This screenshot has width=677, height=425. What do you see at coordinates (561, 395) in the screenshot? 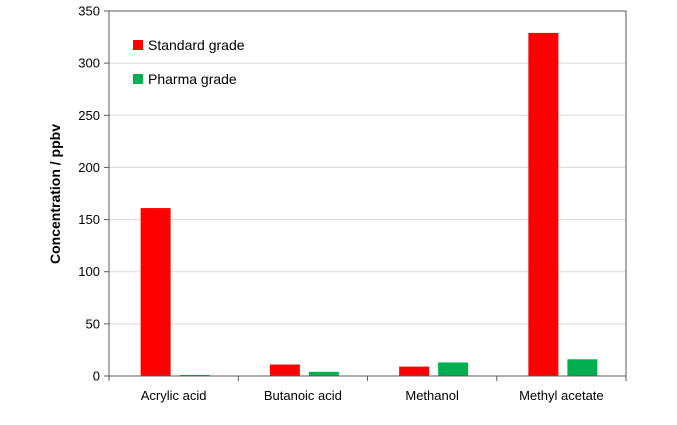
I see `x-tick-label: Methyl acetate` at bounding box center [561, 395].